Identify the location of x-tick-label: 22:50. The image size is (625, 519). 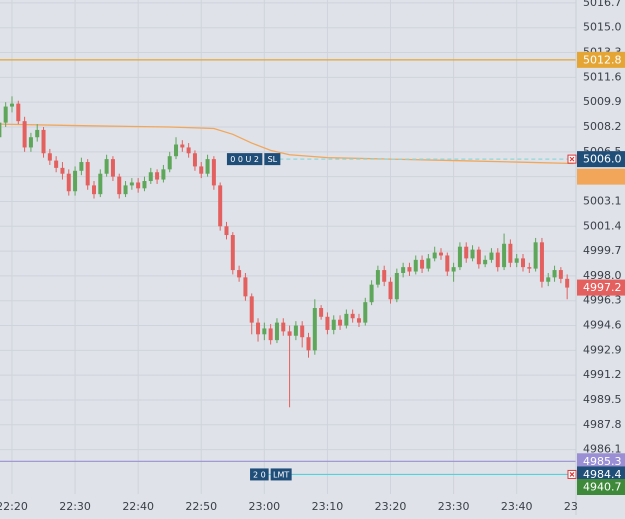
(201, 506).